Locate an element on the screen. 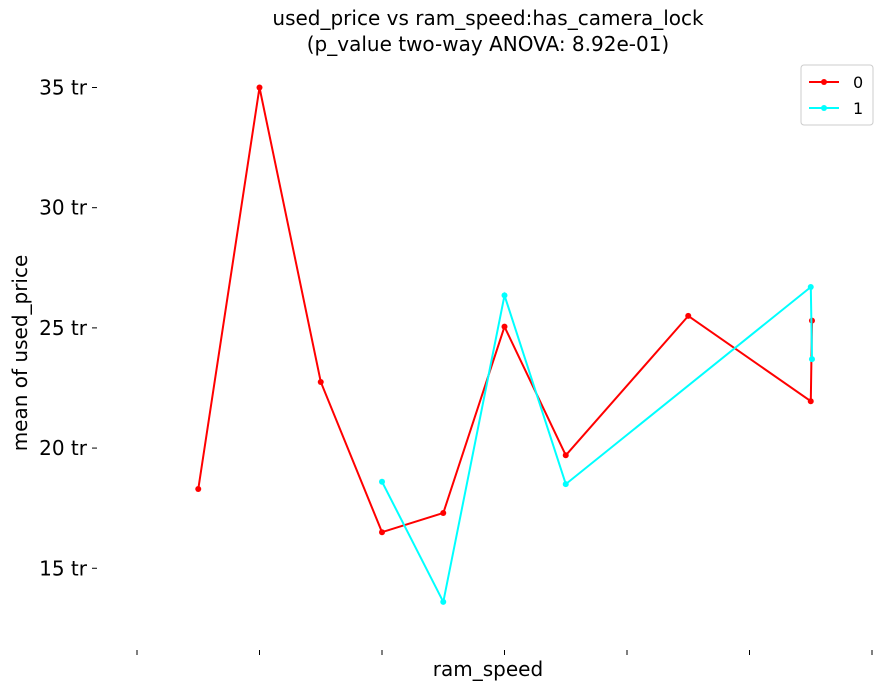  y-axis-label: mean of used_price is located at coordinates (20, 353).